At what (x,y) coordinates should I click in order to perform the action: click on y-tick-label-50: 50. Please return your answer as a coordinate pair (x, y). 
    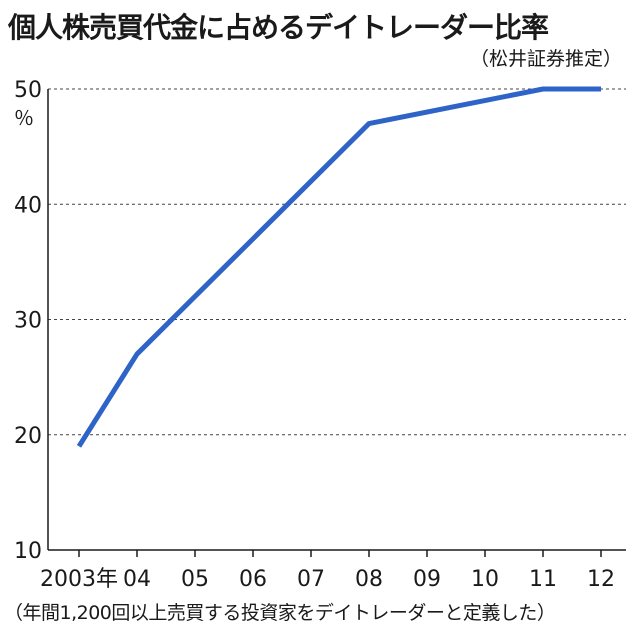
    Looking at the image, I should click on (28, 90).